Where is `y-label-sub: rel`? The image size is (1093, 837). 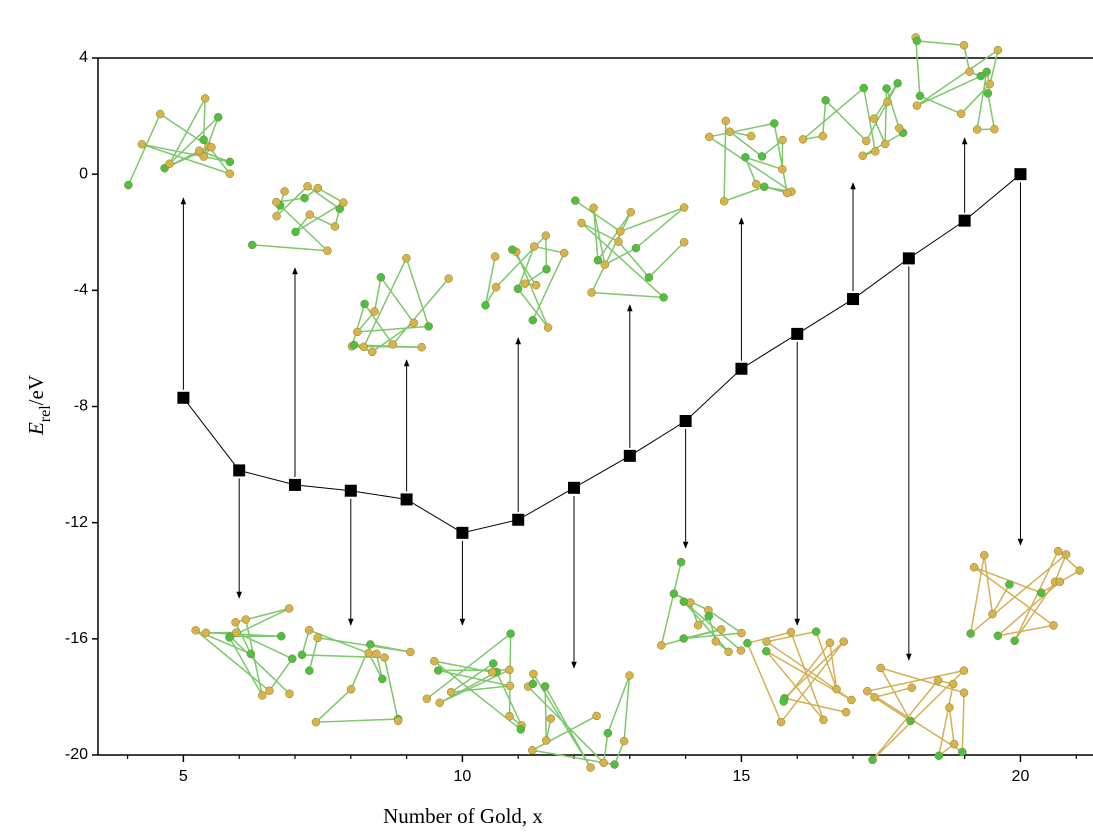
y-label-sub: rel is located at coordinates (45, 413).